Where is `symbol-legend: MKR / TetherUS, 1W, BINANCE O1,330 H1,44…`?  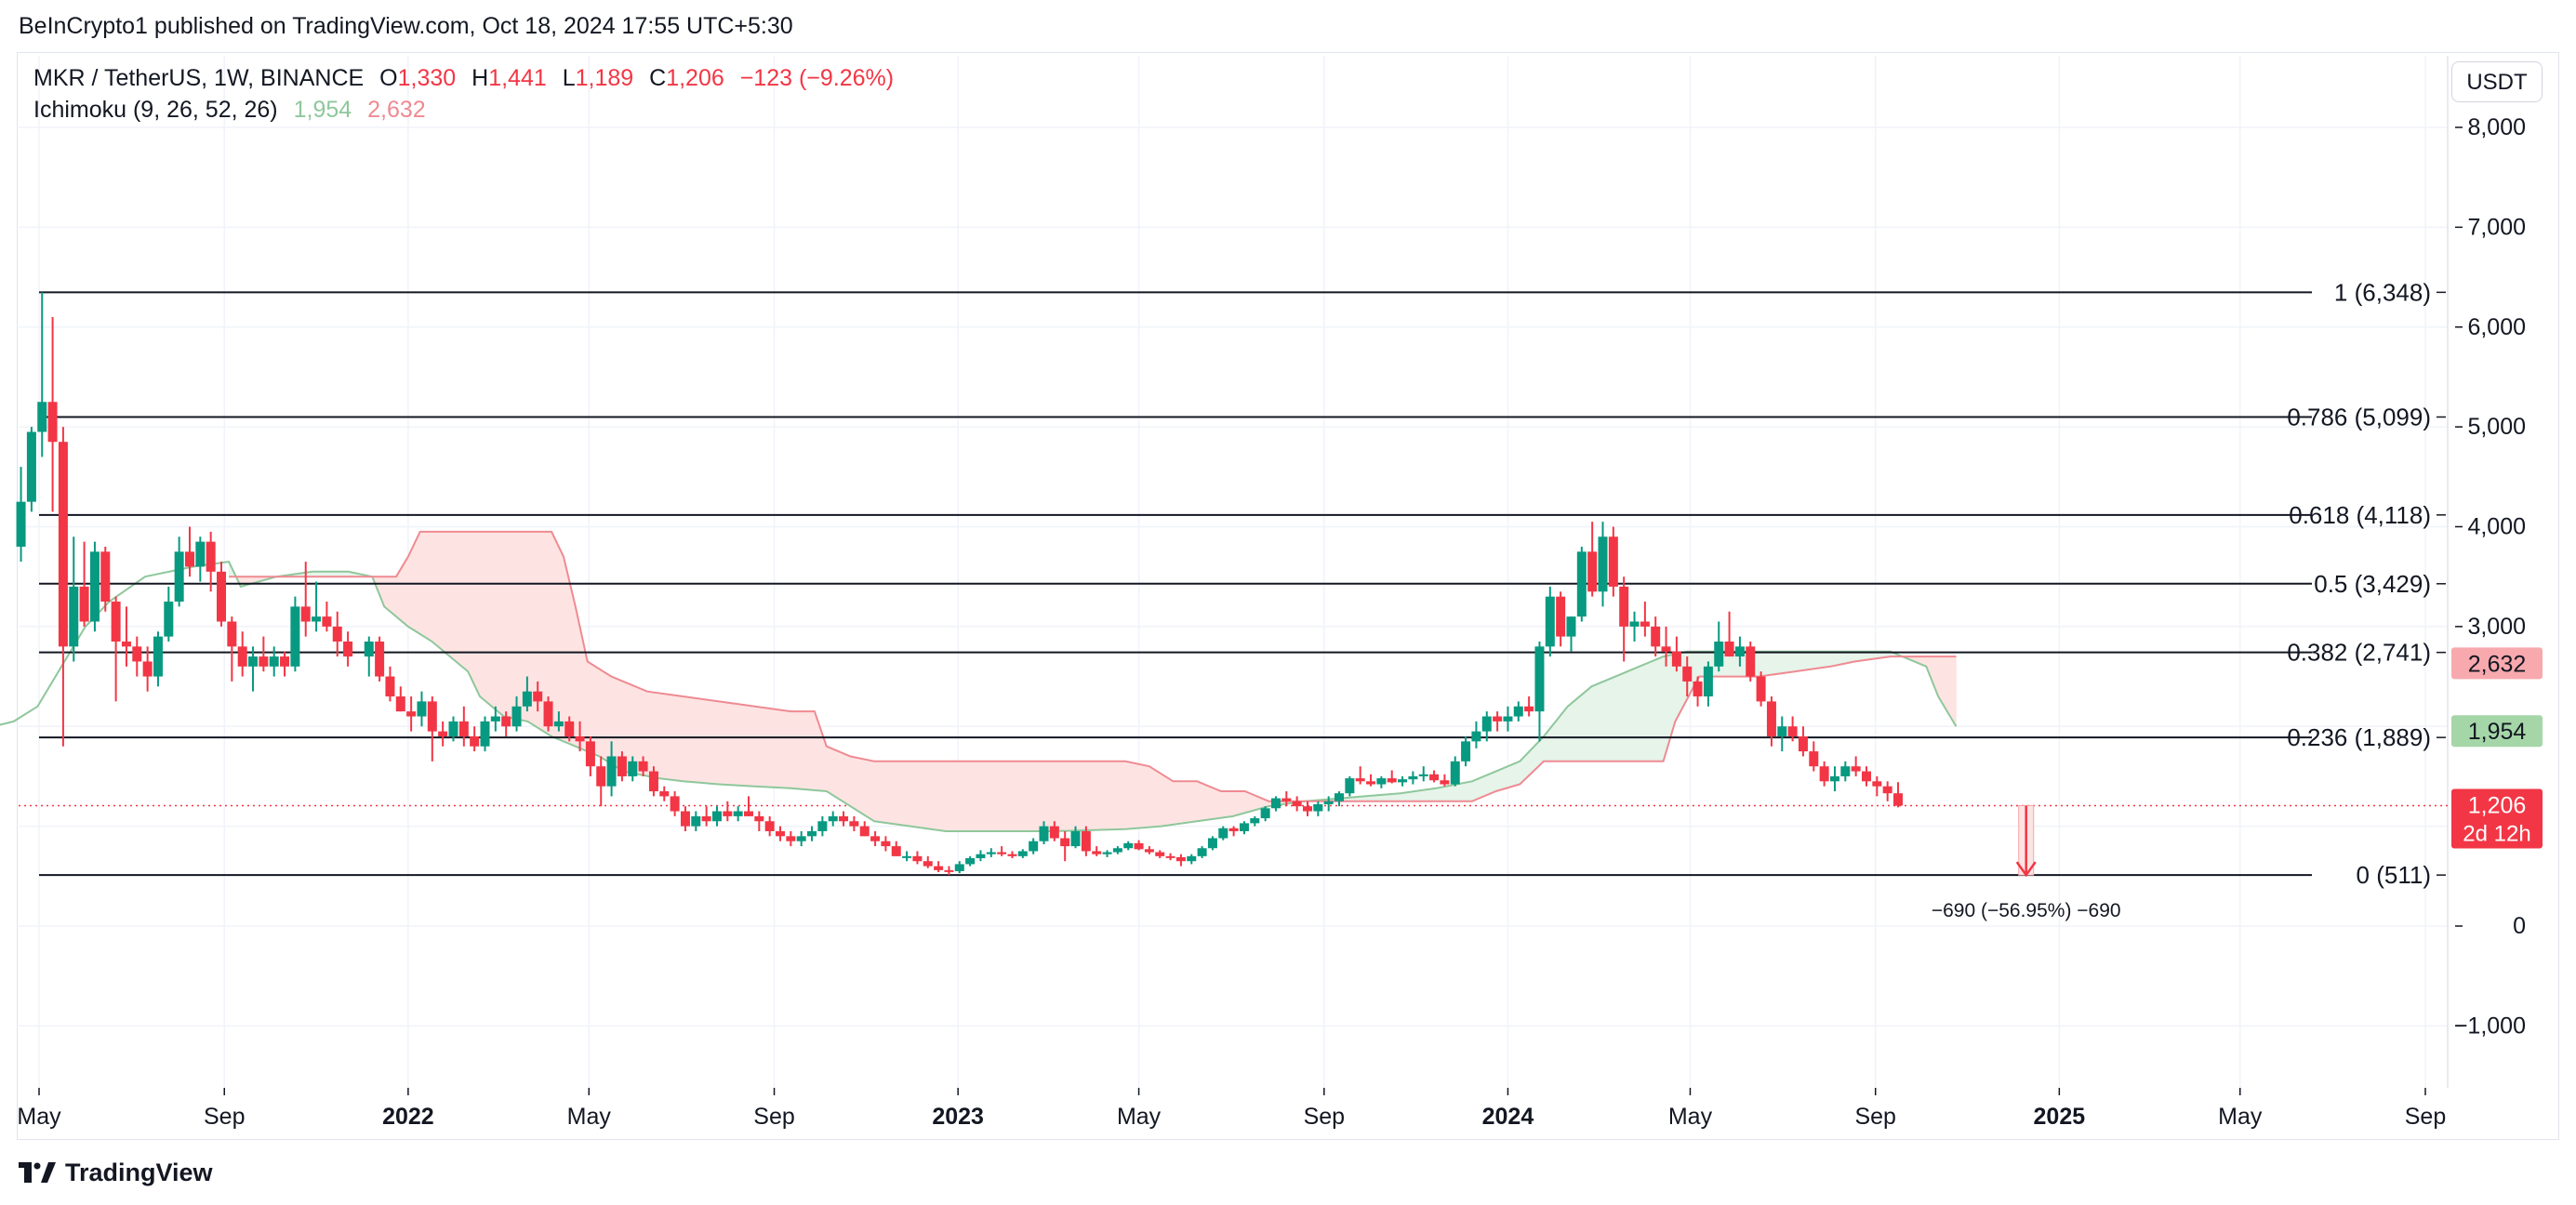 symbol-legend: MKR / TetherUS, 1W, BINANCE O1,330 H1,44… is located at coordinates (463, 78).